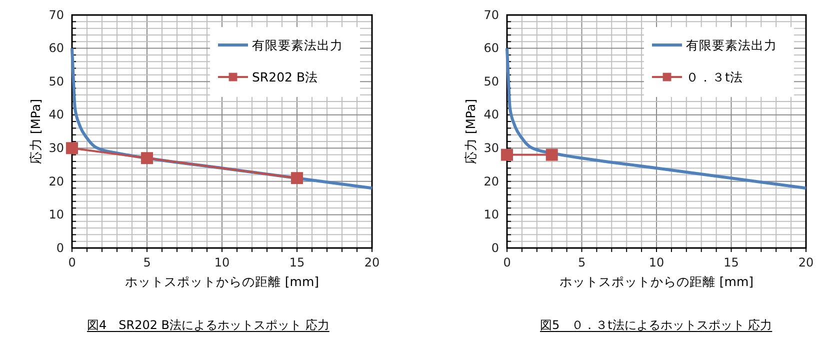  What do you see at coordinates (285, 77) in the screenshot?
I see `legend-label: SR202 B法` at bounding box center [285, 77].